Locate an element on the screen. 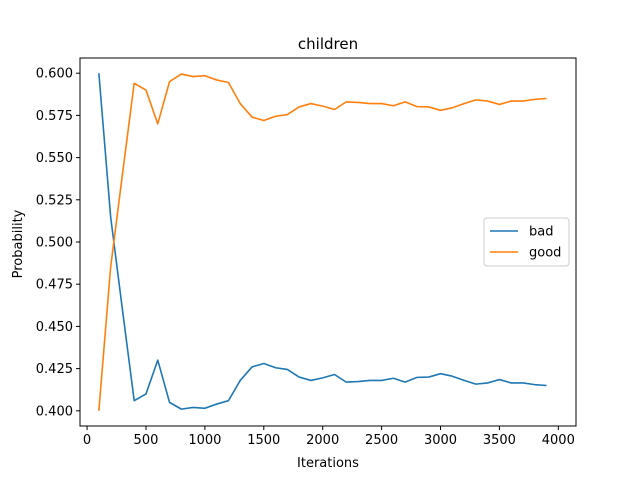  y-tick-label: 0.525 is located at coordinates (54, 200).